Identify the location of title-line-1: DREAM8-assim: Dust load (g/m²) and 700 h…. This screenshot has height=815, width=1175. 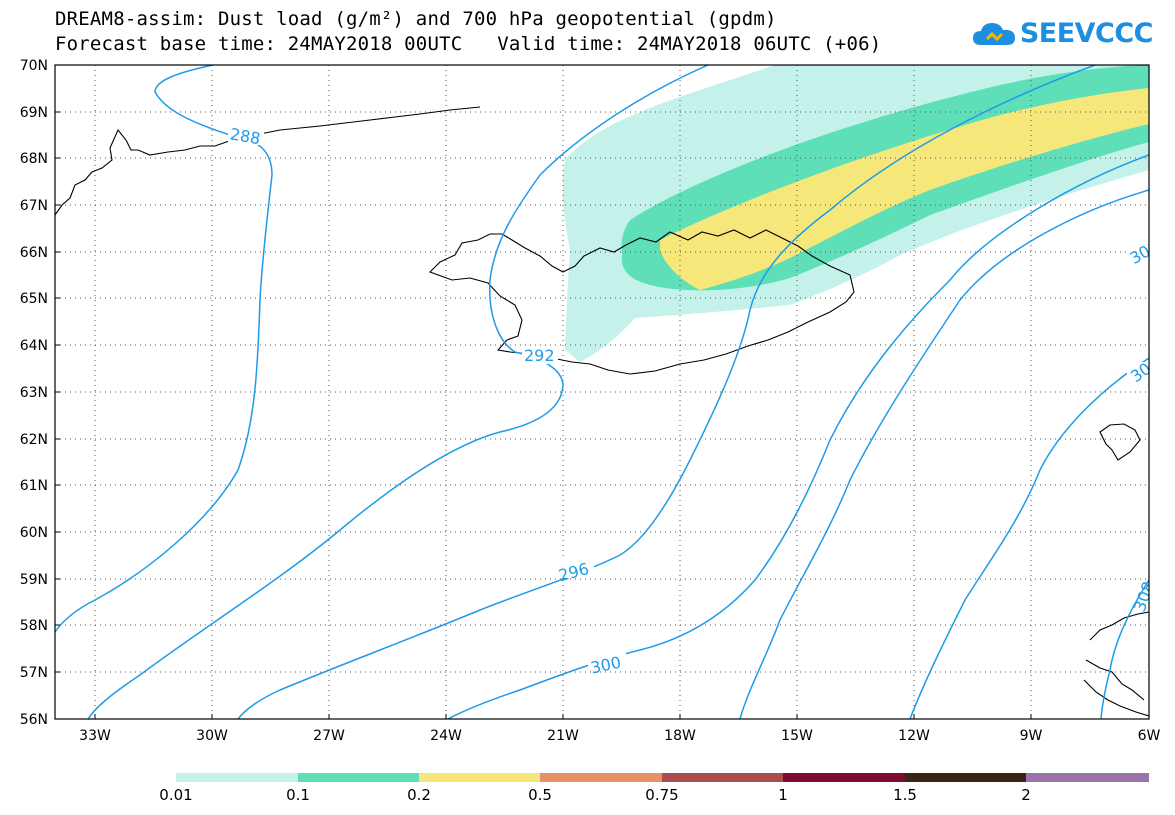
(416, 19).